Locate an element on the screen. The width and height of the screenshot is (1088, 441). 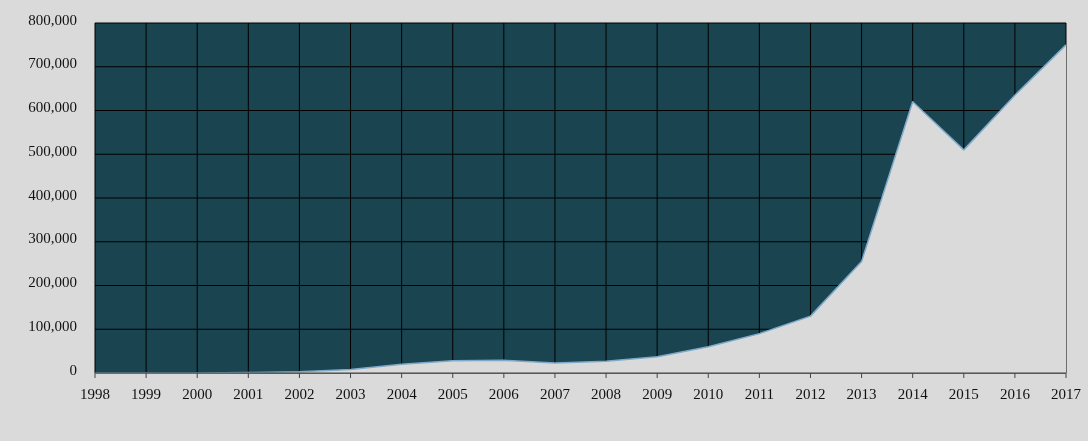
y-tick-label: 300,000 is located at coordinates (52, 238).